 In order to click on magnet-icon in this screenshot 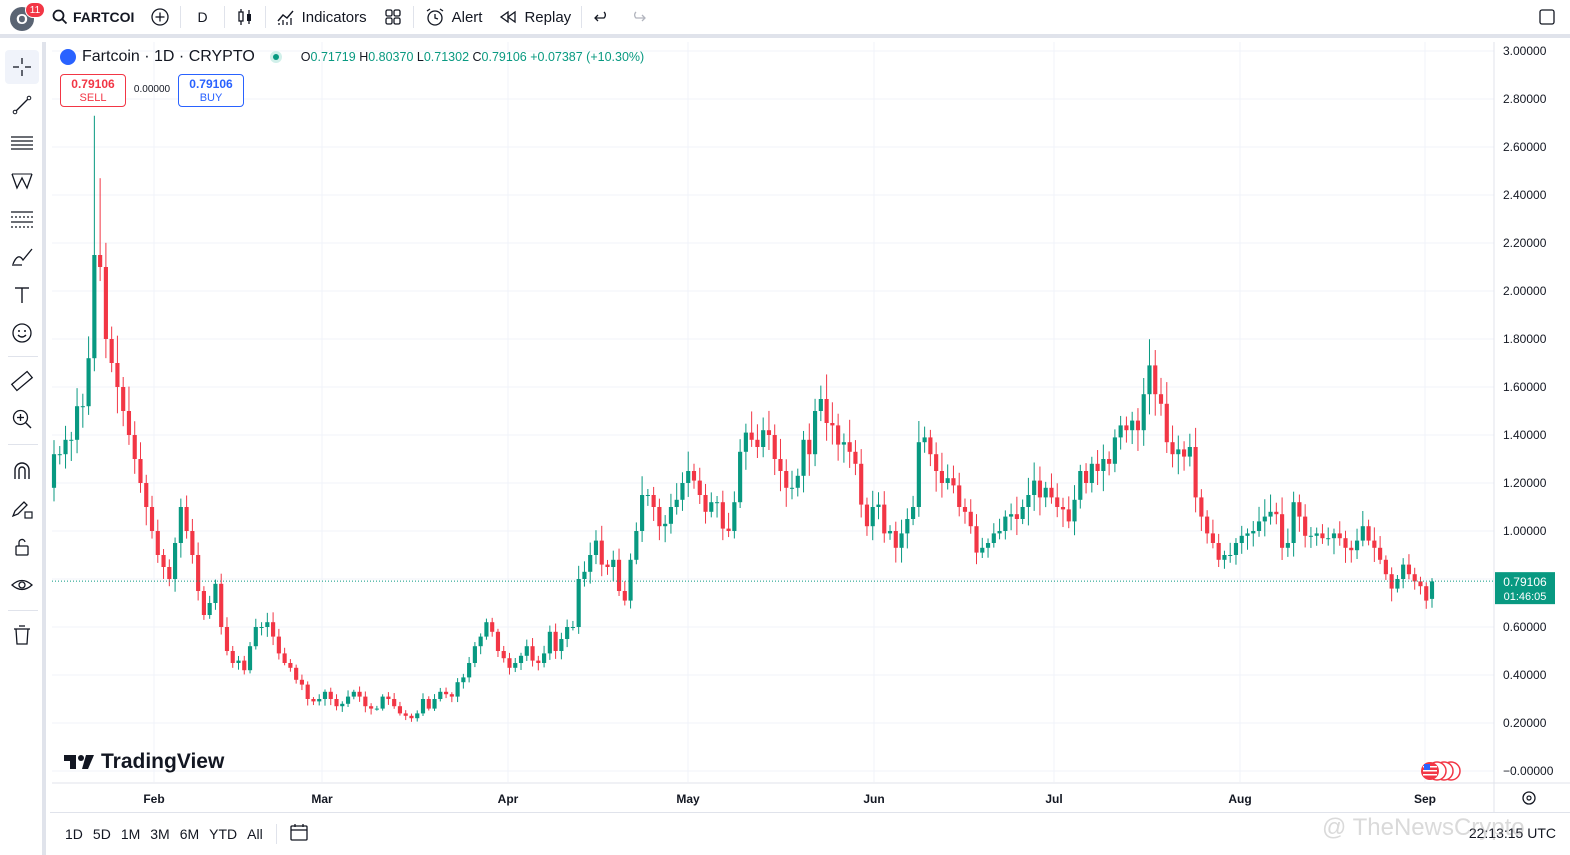, I will do `click(22, 470)`.